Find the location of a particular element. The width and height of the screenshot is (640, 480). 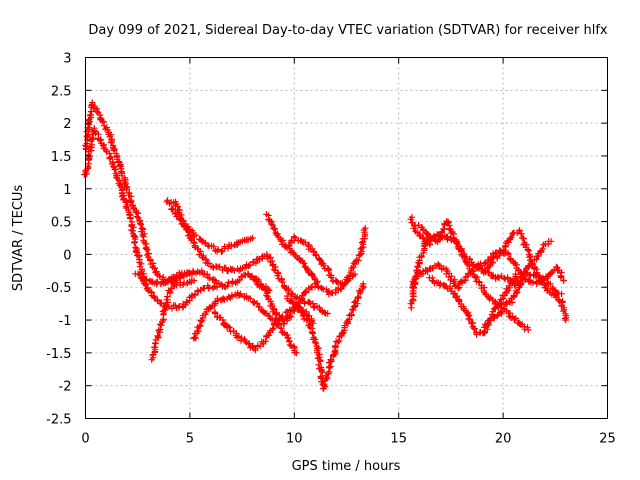

y-tick-label: 1 is located at coordinates (67, 190).